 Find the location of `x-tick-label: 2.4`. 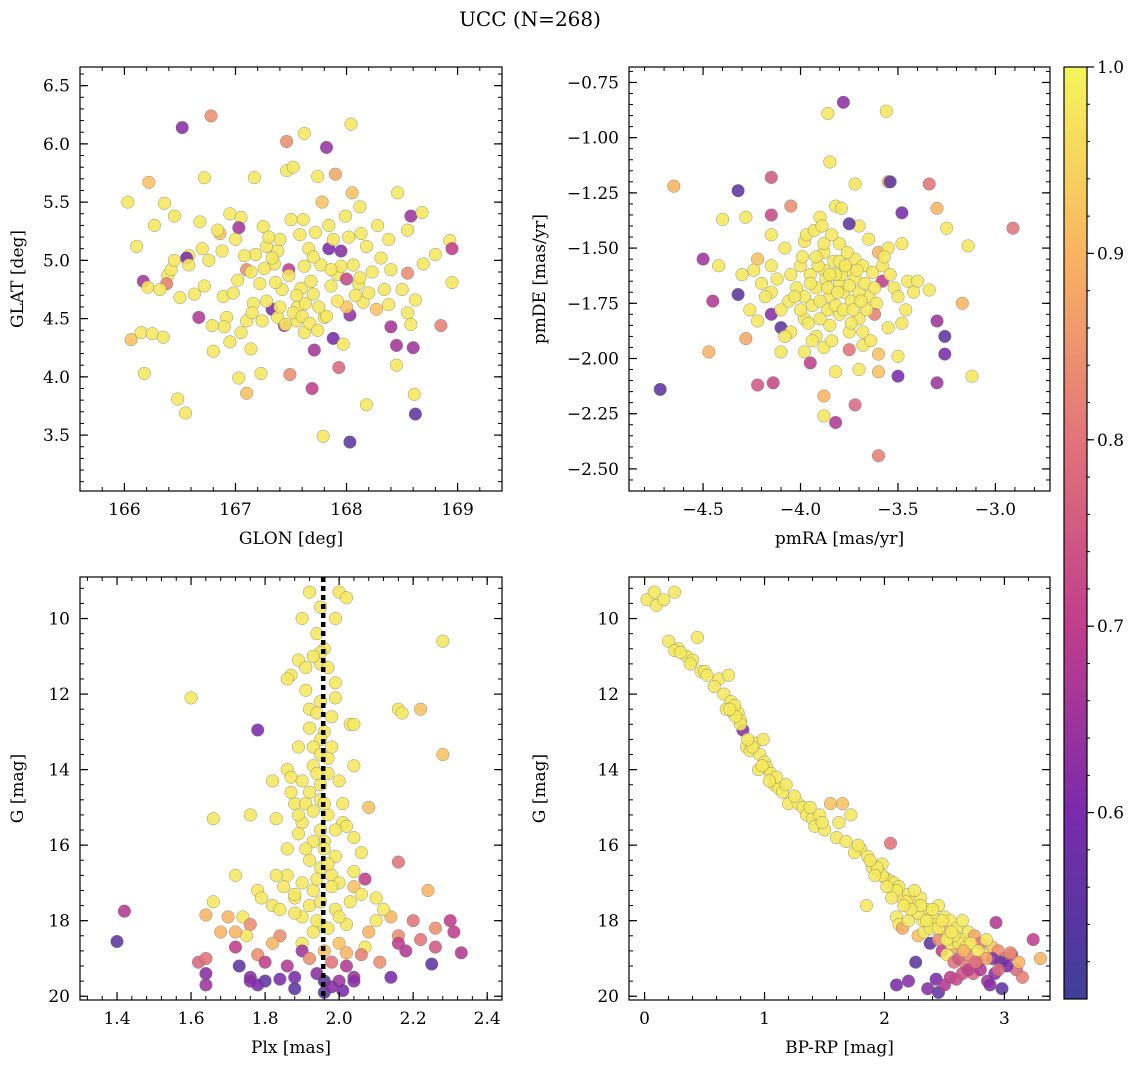

x-tick-label: 2.4 is located at coordinates (487, 1019).